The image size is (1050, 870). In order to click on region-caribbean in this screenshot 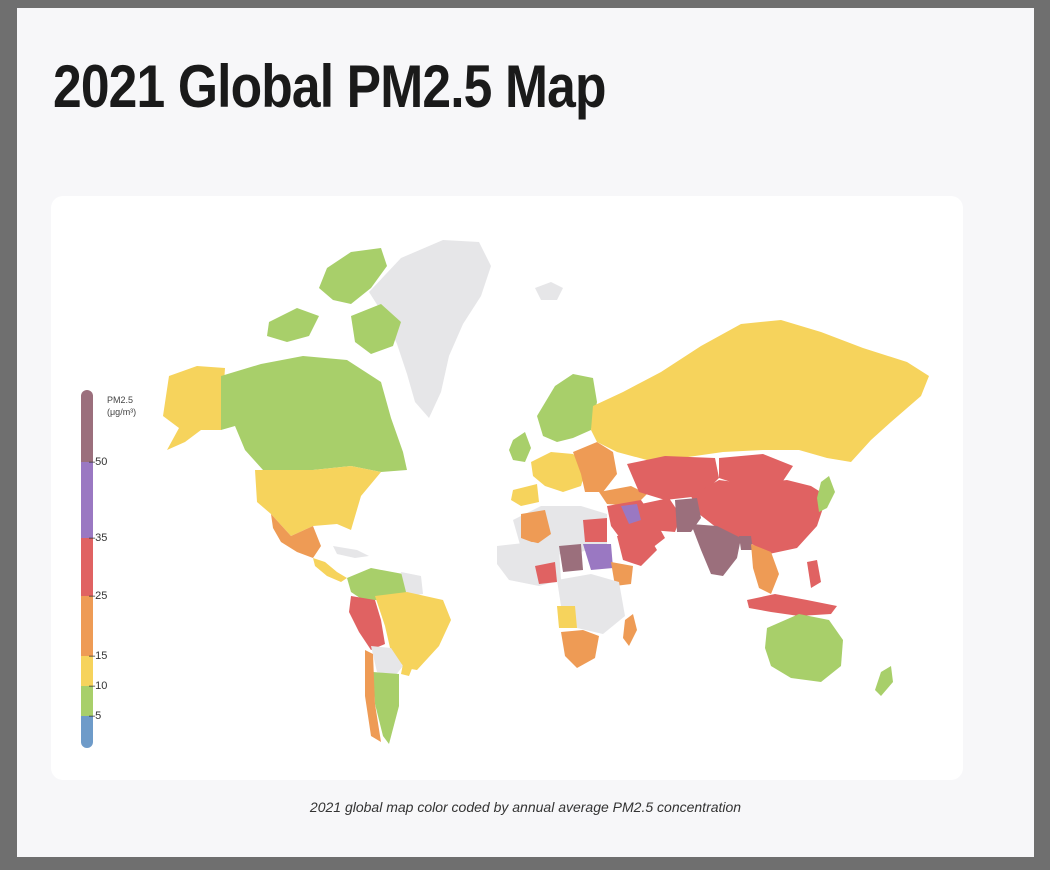, I will do `click(351, 552)`.